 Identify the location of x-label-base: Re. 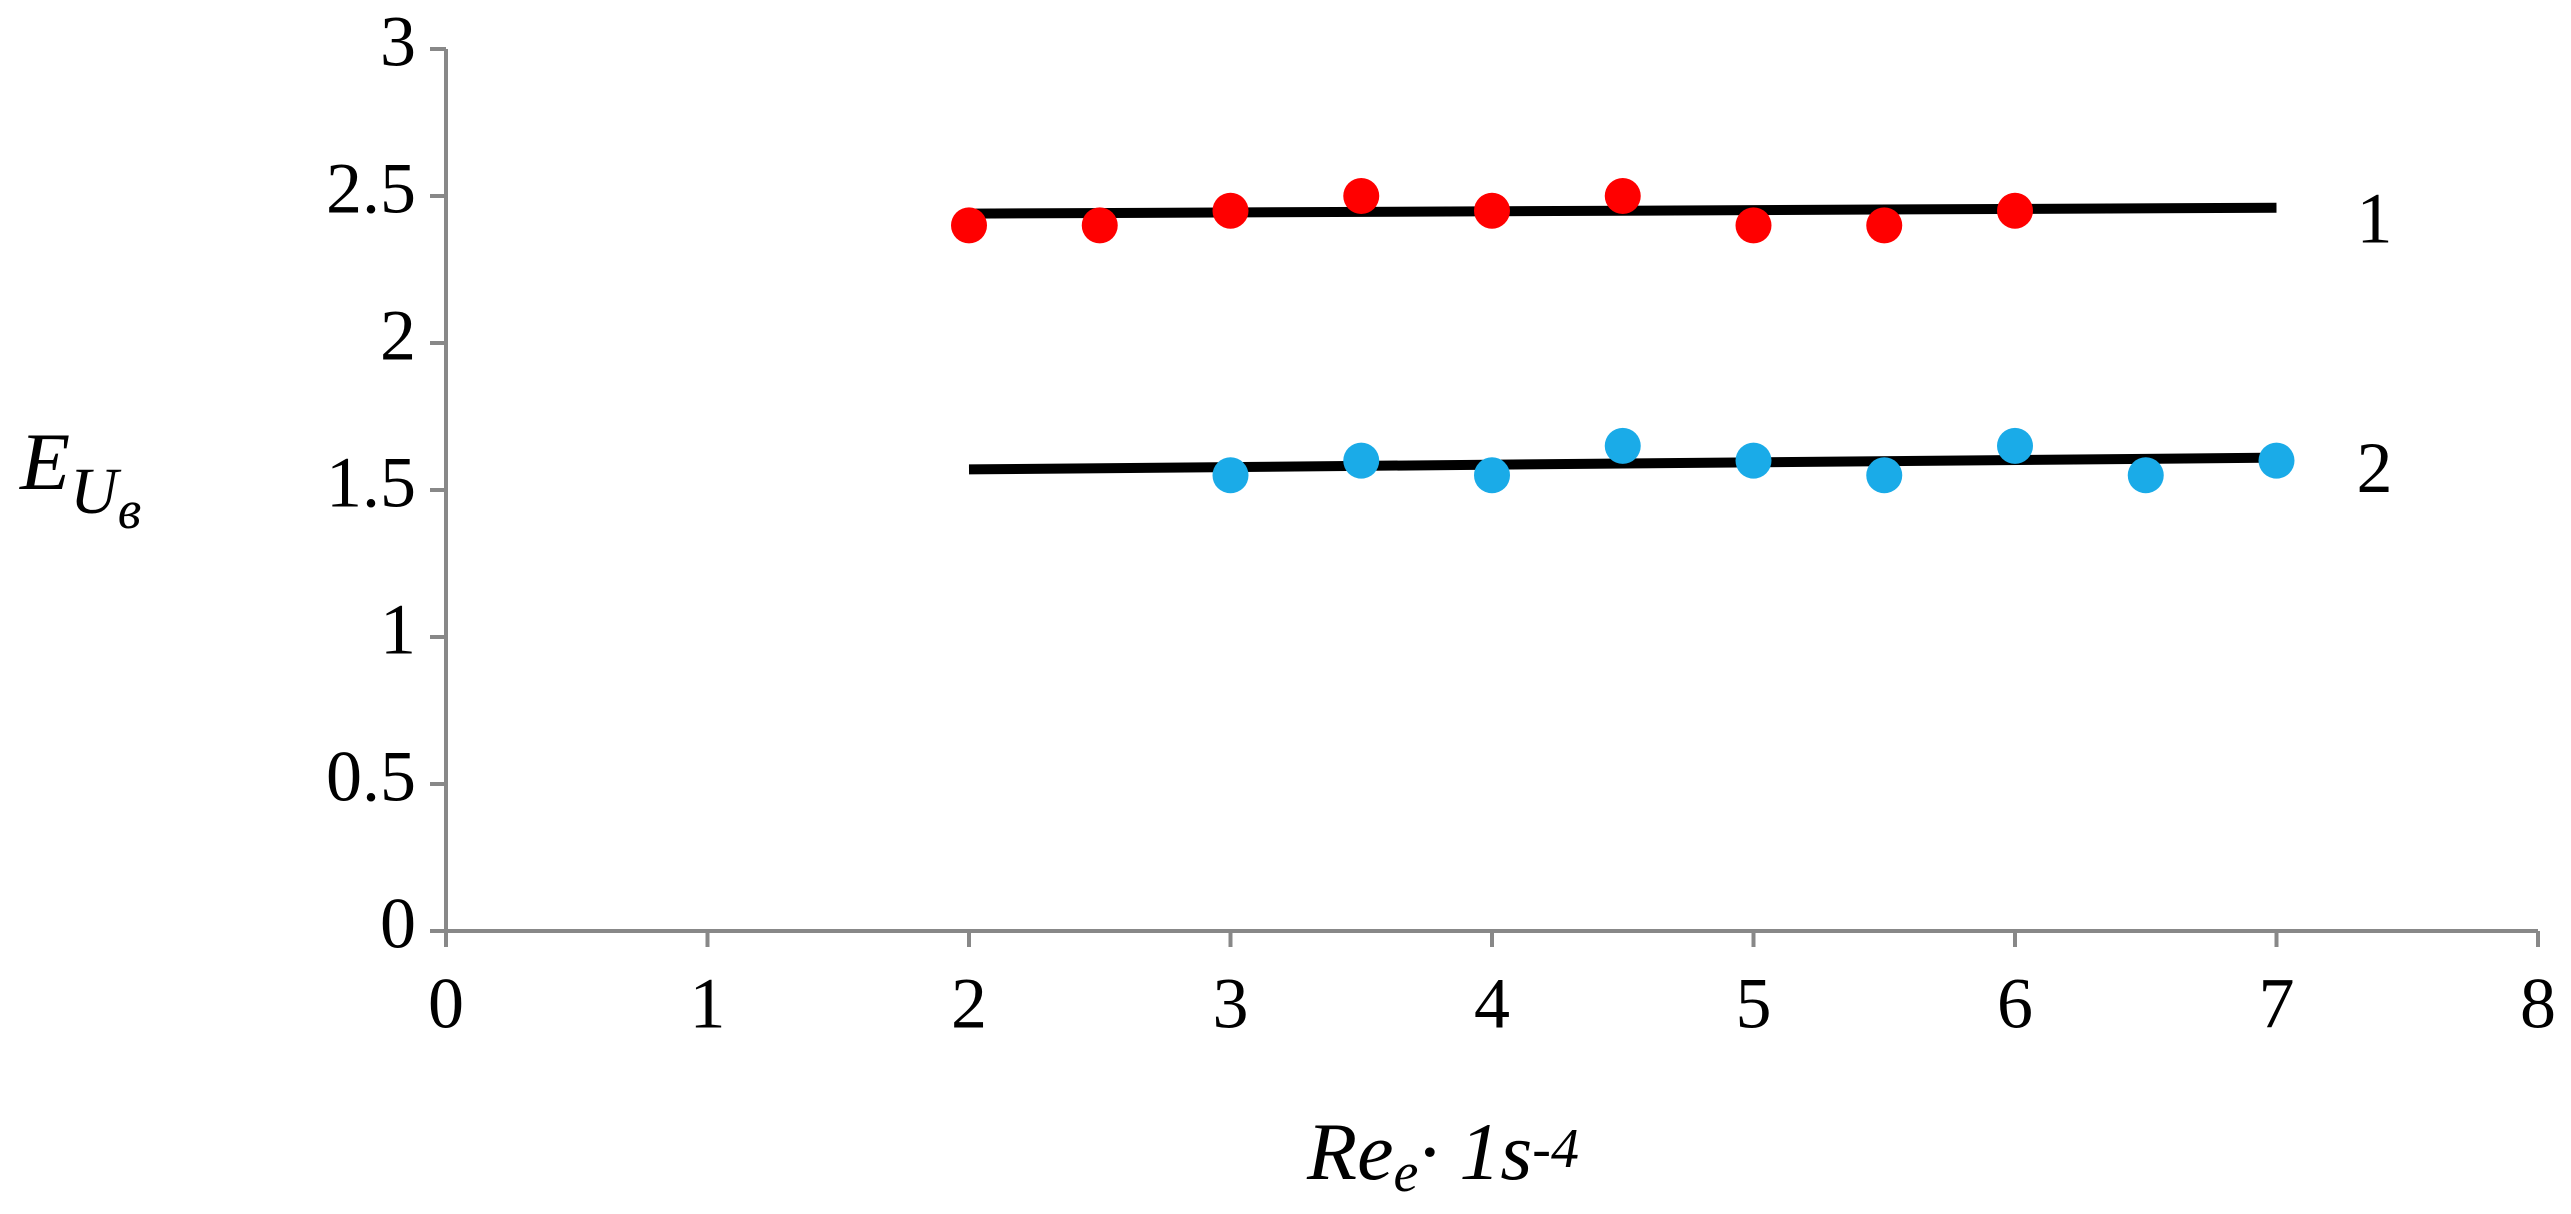
(1349, 1151).